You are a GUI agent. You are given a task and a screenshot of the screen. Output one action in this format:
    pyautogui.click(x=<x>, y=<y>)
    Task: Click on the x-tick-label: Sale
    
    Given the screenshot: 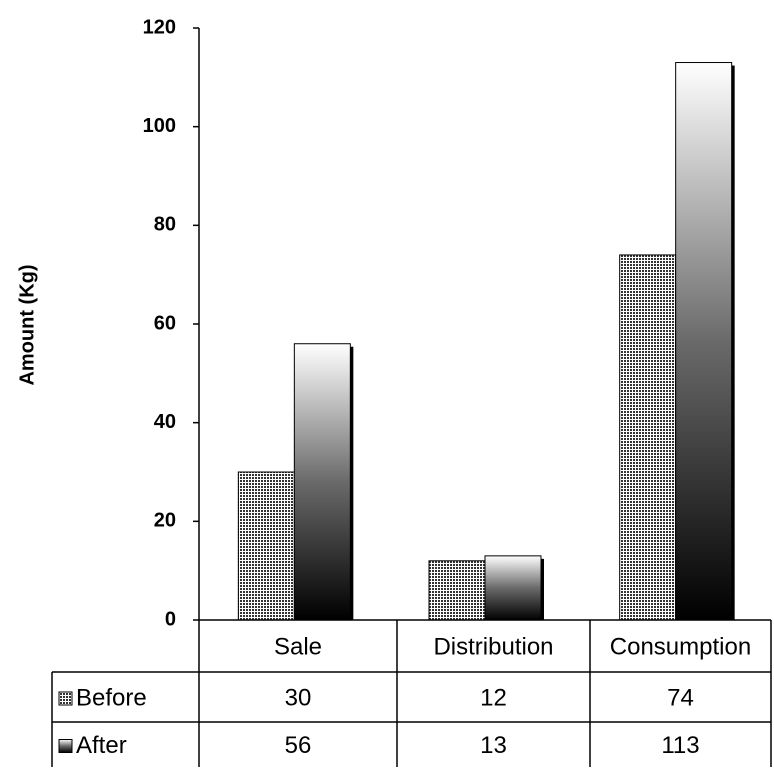 What is the action you would take?
    pyautogui.click(x=298, y=646)
    